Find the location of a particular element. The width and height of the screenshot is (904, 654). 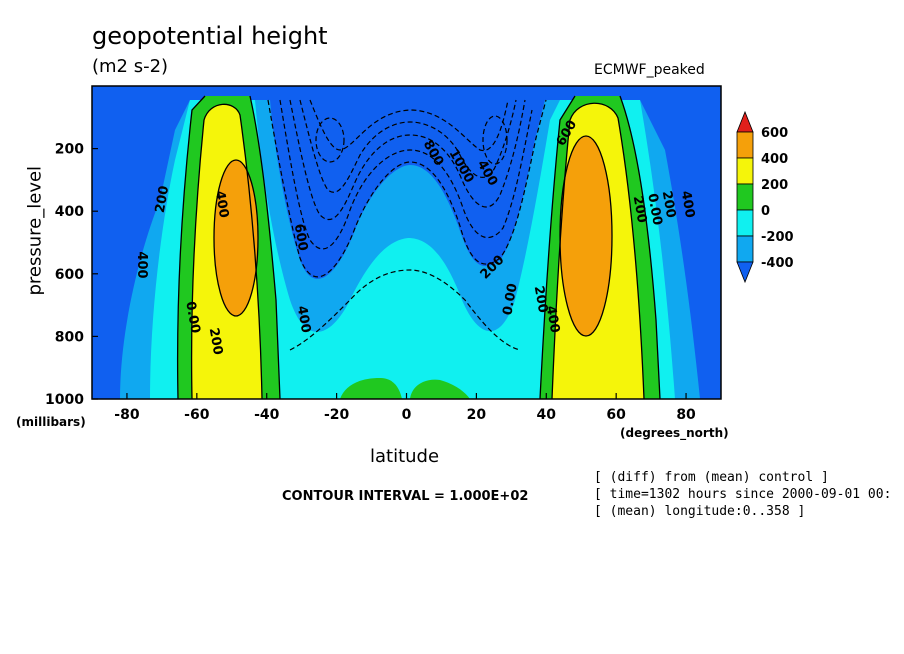

x-axis-units: (degrees_north) is located at coordinates (674, 433).